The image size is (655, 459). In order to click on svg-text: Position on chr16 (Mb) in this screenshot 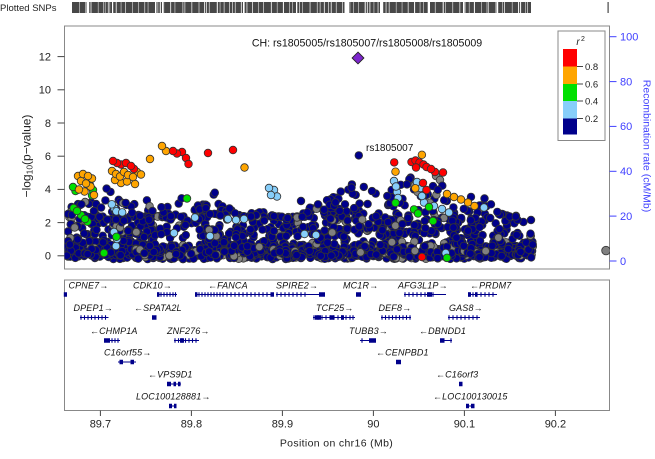, I will do `click(336, 444)`.